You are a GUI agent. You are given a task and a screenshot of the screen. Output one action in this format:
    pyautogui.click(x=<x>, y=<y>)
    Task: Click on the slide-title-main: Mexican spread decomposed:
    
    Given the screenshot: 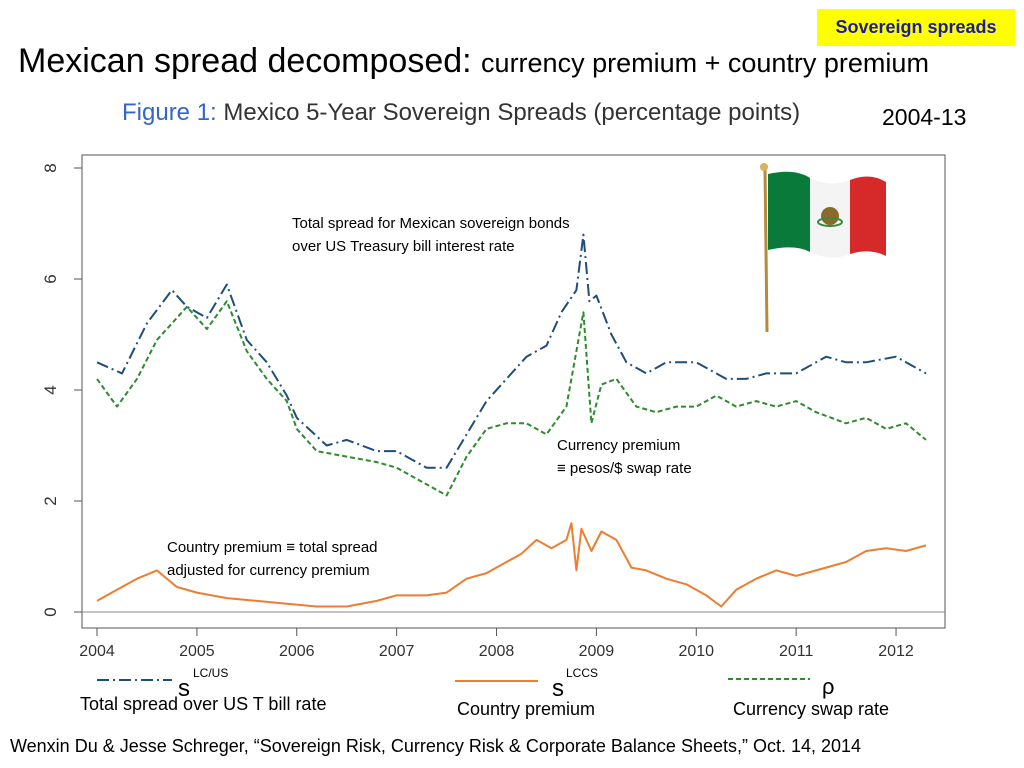 What is the action you would take?
    pyautogui.click(x=250, y=61)
    